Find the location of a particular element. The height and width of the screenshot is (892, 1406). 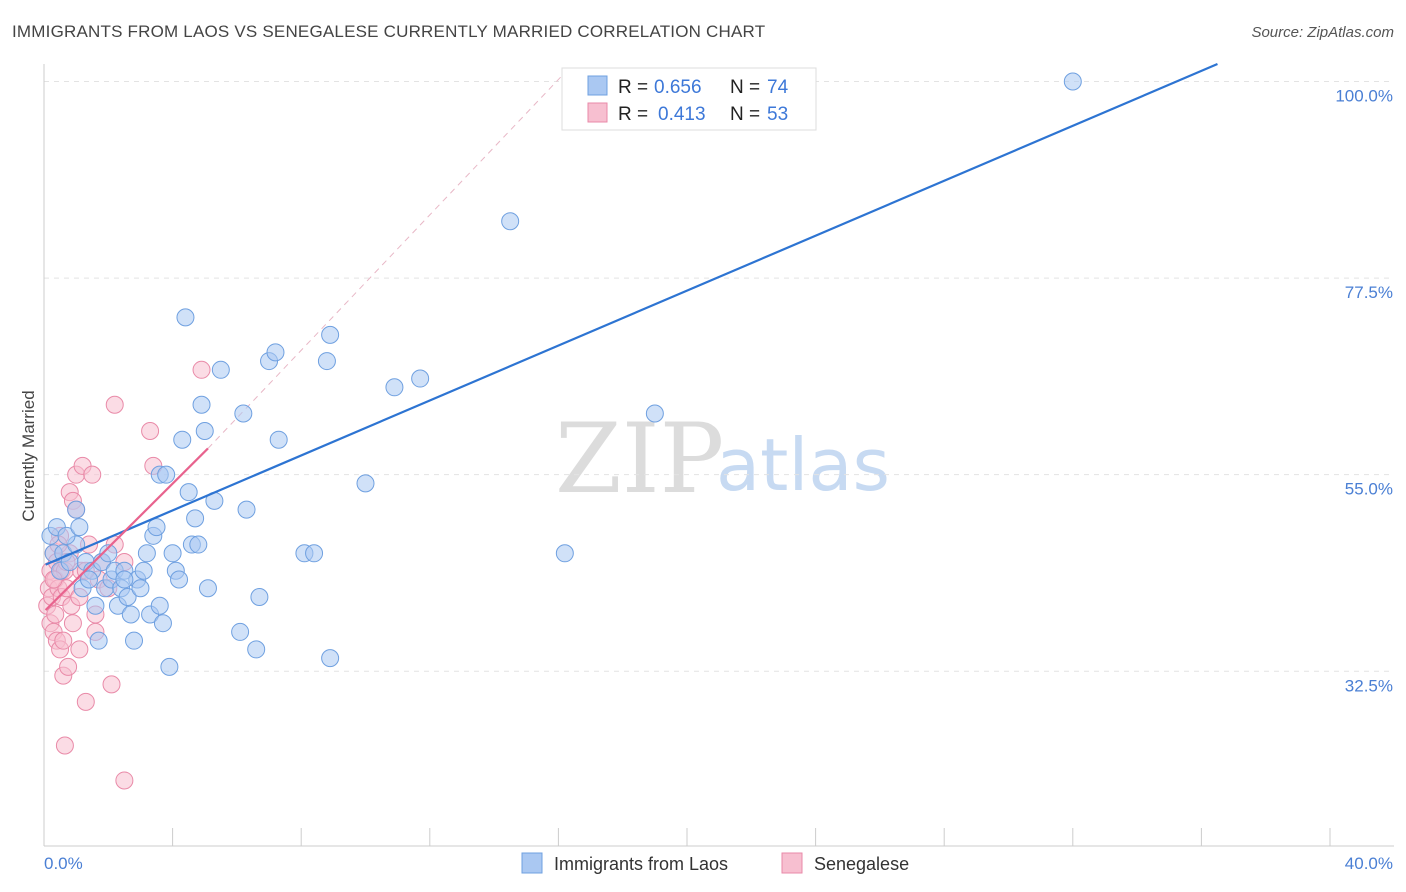

watermark-atlas: atlas is located at coordinates (803, 465).